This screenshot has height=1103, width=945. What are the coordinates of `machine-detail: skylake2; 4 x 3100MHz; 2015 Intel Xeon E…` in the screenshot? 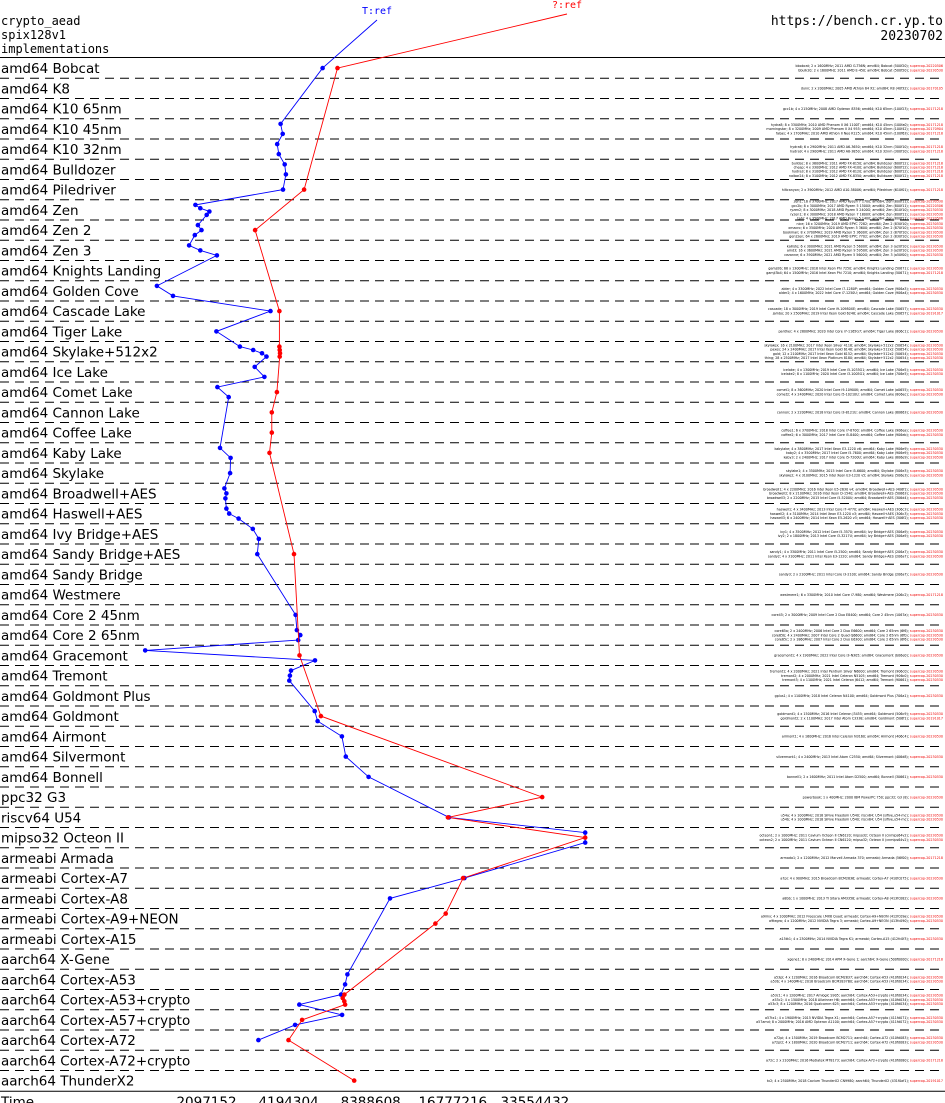 It's located at (861, 475).